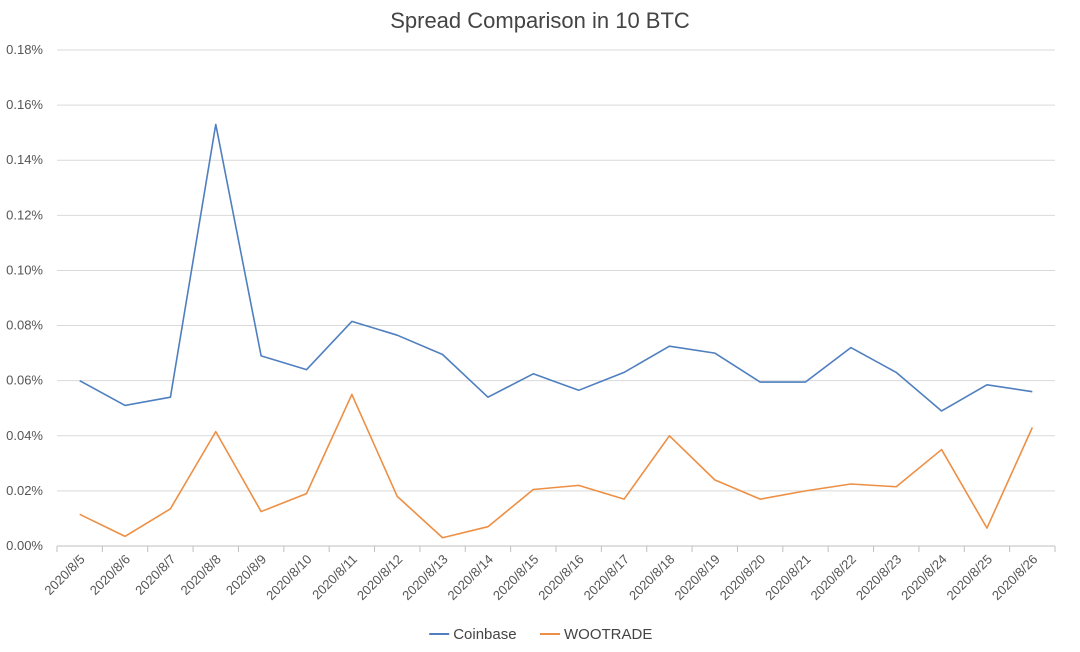 The height and width of the screenshot is (652, 1080). Describe the element at coordinates (246, 575) in the screenshot. I see `x-tick-label: 2020/8/9` at that location.